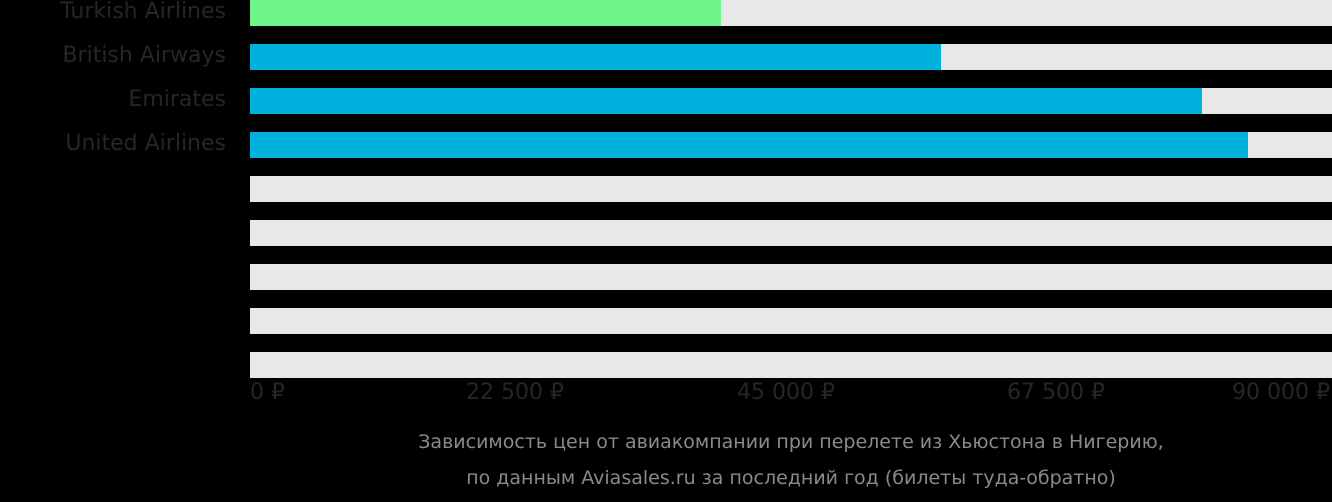 The width and height of the screenshot is (1332, 502). I want to click on airline-label: Emirates, so click(177, 99).